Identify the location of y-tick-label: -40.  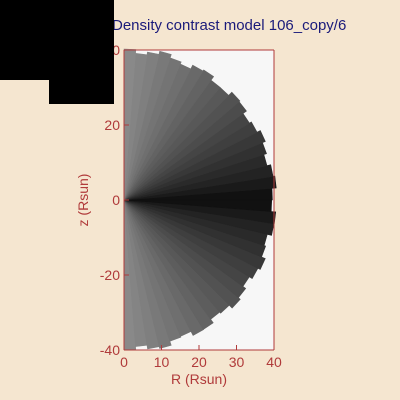
(110, 350).